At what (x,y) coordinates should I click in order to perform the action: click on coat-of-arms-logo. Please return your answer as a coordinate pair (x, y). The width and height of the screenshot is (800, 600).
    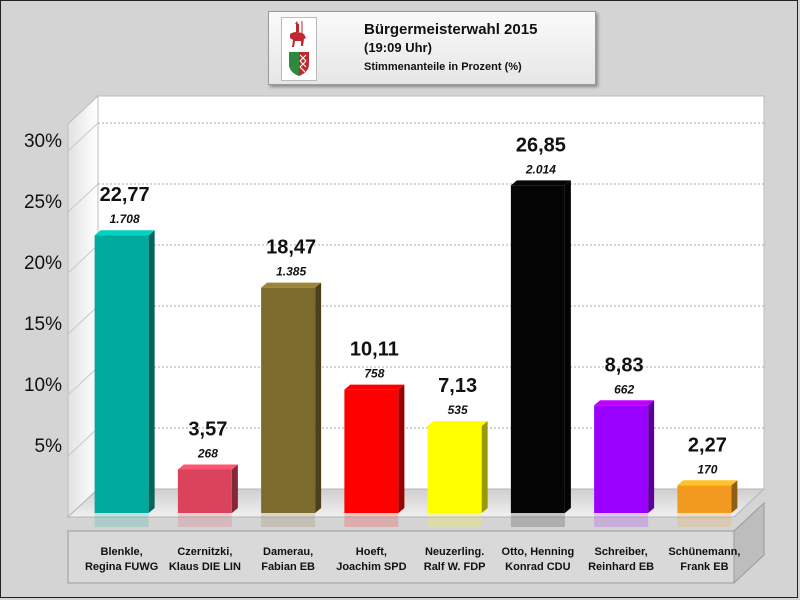
    Looking at the image, I should click on (299, 49).